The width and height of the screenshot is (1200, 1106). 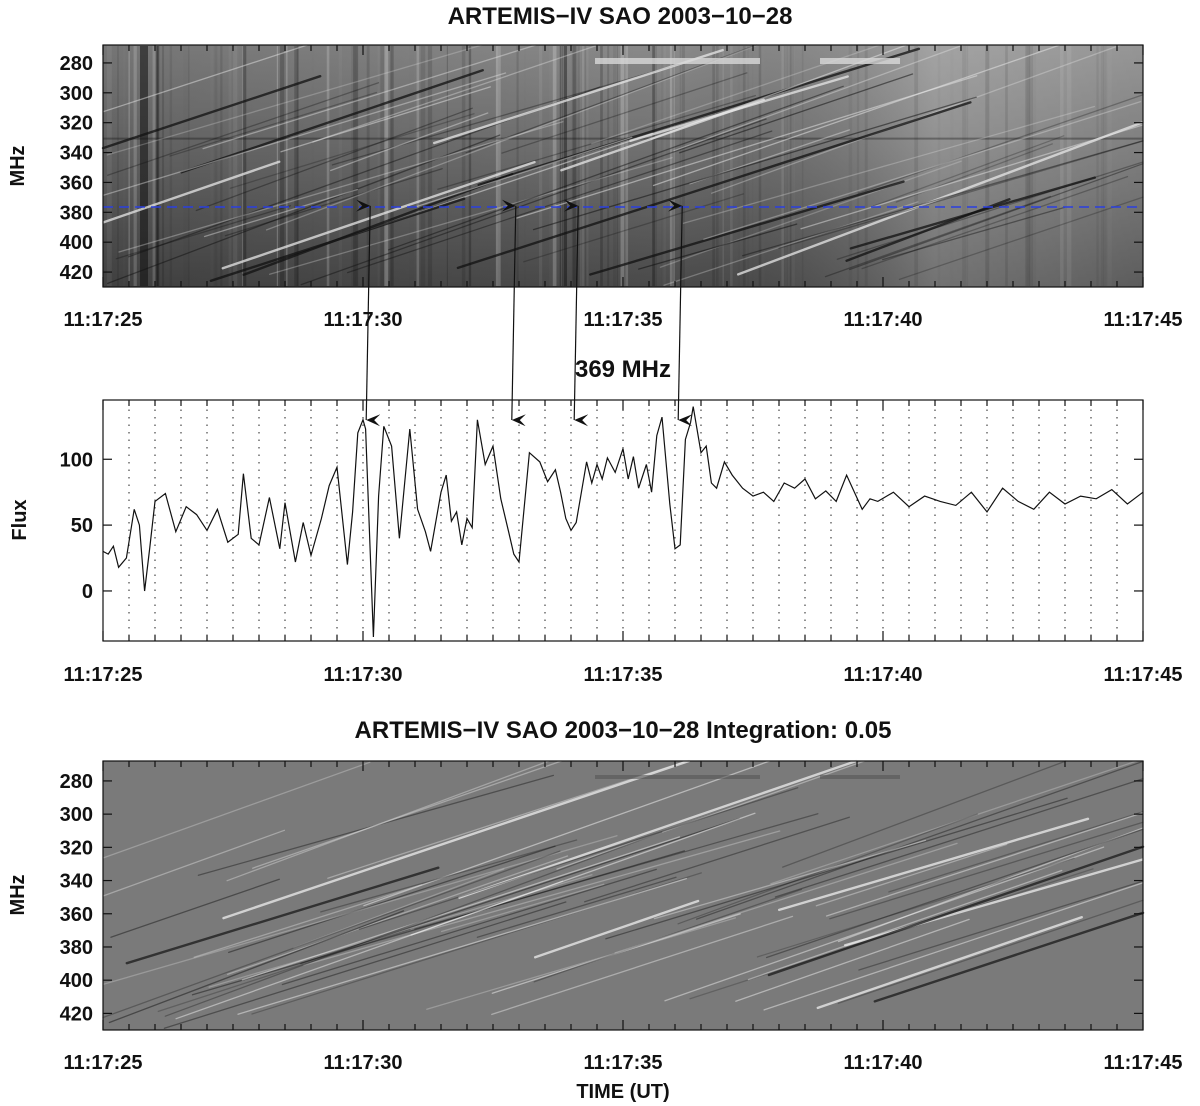 I want to click on y-tick-label: 320, so click(x=76, y=848).